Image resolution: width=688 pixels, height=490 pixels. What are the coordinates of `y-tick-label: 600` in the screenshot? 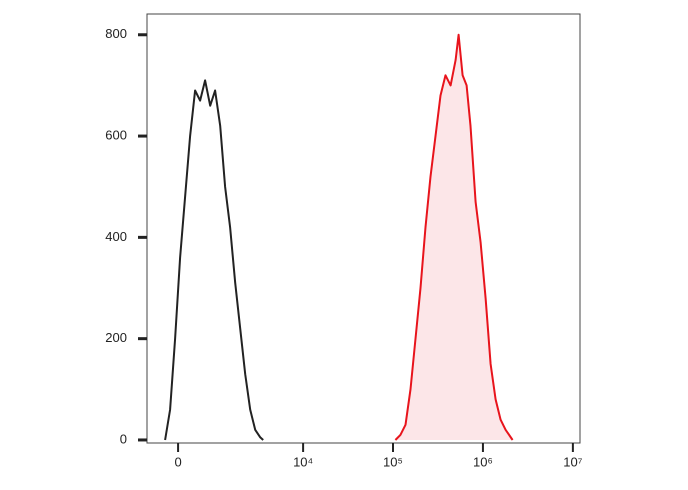 It's located at (116, 135).